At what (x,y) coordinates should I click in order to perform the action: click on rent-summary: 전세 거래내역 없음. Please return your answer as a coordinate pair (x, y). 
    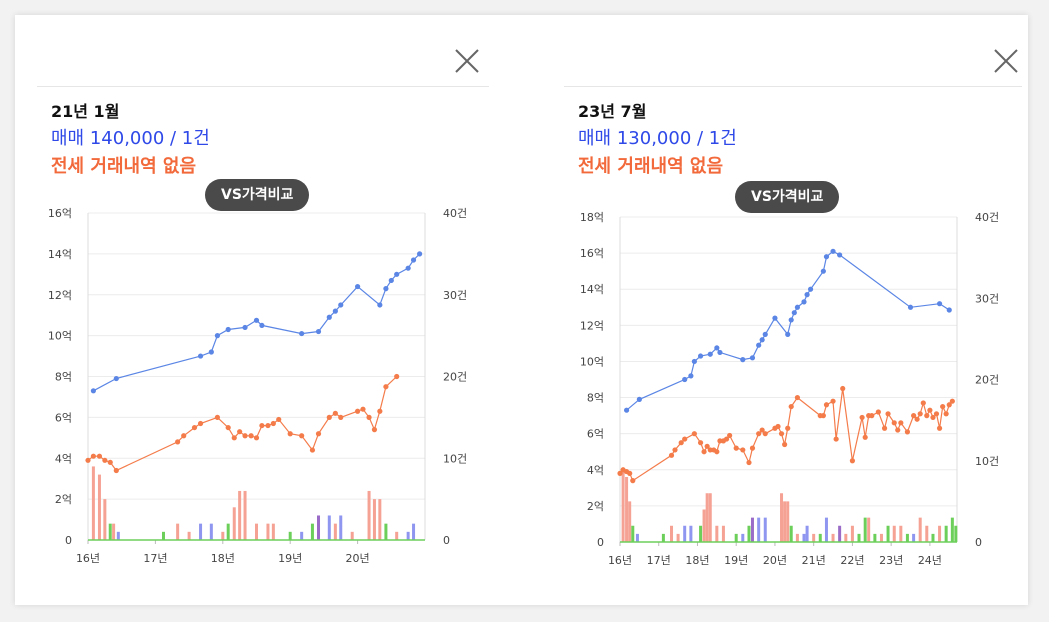
    Looking at the image, I should click on (651, 166).